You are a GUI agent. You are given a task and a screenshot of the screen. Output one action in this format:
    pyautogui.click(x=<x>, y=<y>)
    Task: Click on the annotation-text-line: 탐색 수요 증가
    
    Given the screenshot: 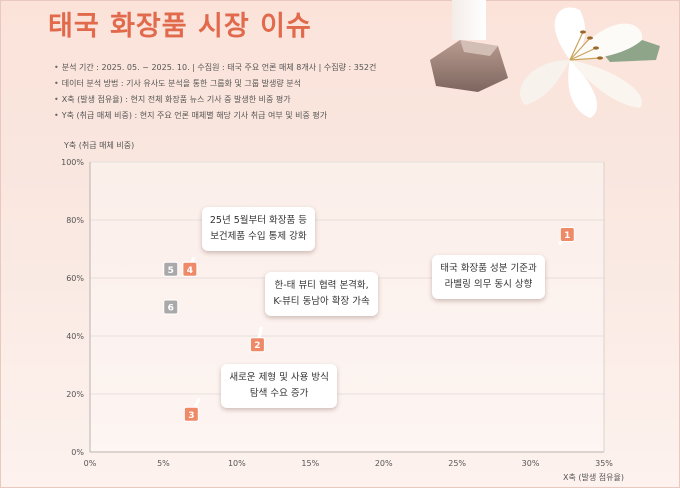 What is the action you would take?
    pyautogui.click(x=279, y=394)
    